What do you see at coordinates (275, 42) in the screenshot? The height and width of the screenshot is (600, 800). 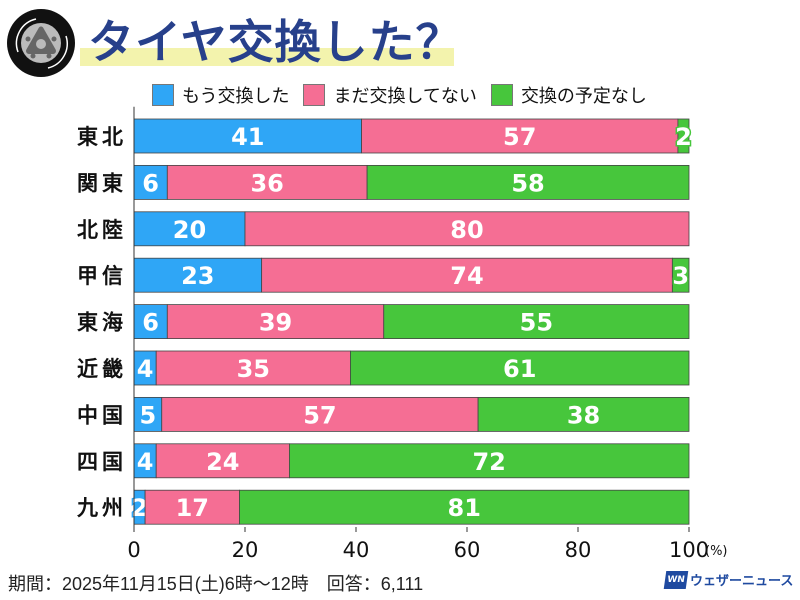 I see `chart-title: タイヤ交換した？` at bounding box center [275, 42].